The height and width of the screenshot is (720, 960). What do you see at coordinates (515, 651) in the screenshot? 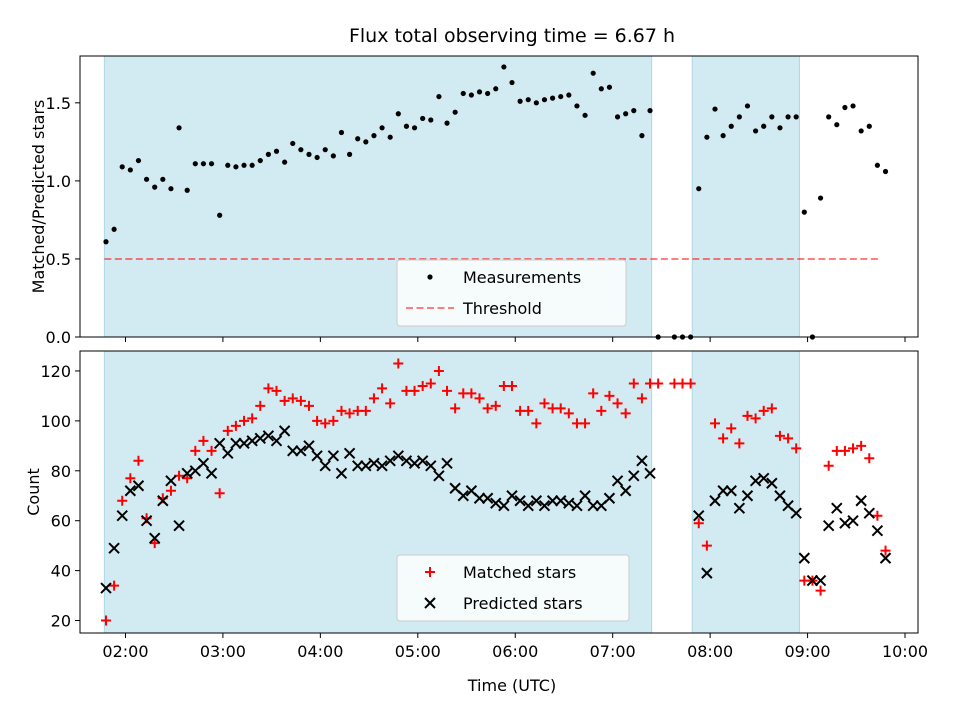
I see `x-tick-label: 06:00` at bounding box center [515, 651].